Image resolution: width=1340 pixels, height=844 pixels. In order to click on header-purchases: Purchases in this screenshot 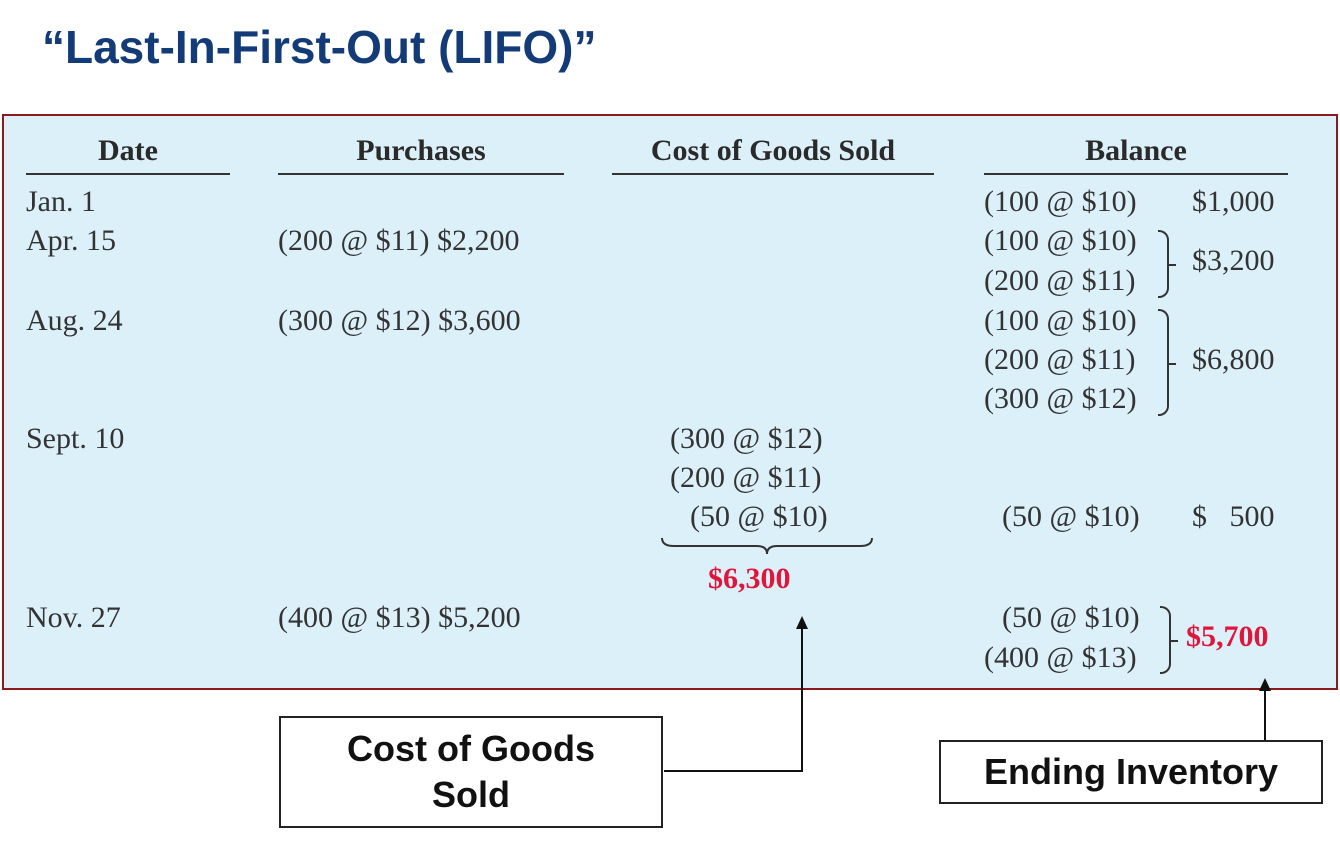, I will do `click(421, 150)`.